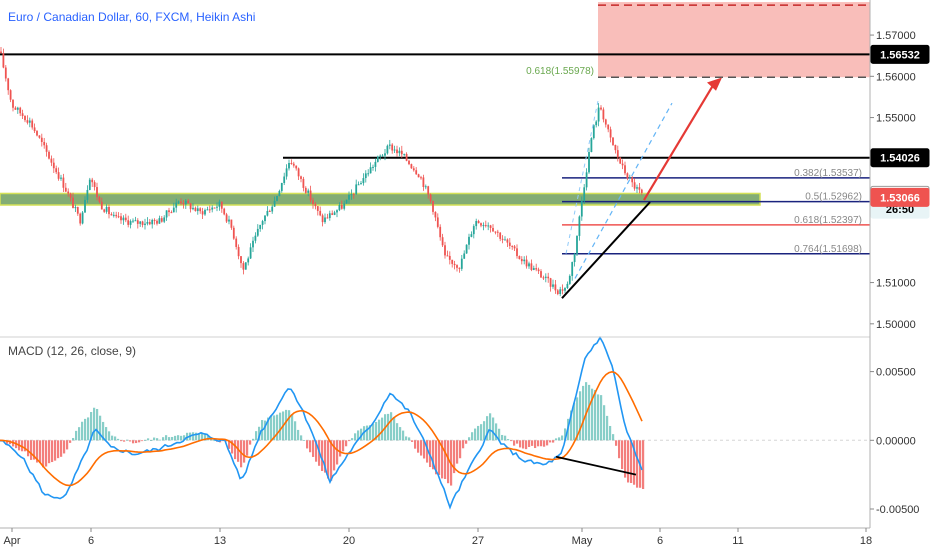 This screenshot has width=932, height=550. Describe the element at coordinates (900, 54) in the screenshot. I see `price-tag-box` at that location.